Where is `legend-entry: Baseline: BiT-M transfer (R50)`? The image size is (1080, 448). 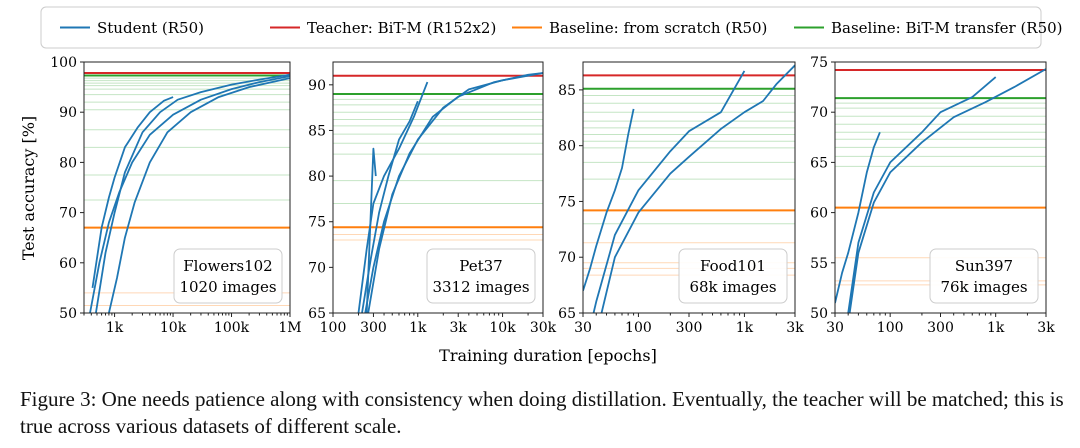 legend-entry: Baseline: BiT-M transfer (R50) is located at coordinates (928, 28).